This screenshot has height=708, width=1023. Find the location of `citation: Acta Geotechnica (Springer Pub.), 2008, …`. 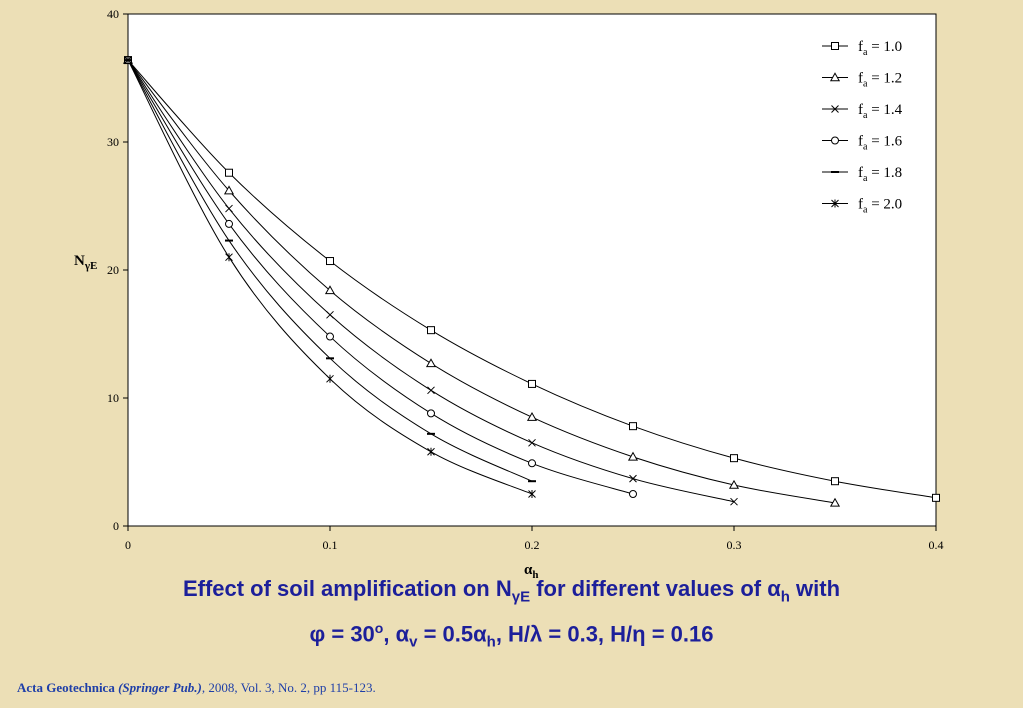

citation: Acta Geotechnica (Springer Pub.), 2008, … is located at coordinates (196, 688).